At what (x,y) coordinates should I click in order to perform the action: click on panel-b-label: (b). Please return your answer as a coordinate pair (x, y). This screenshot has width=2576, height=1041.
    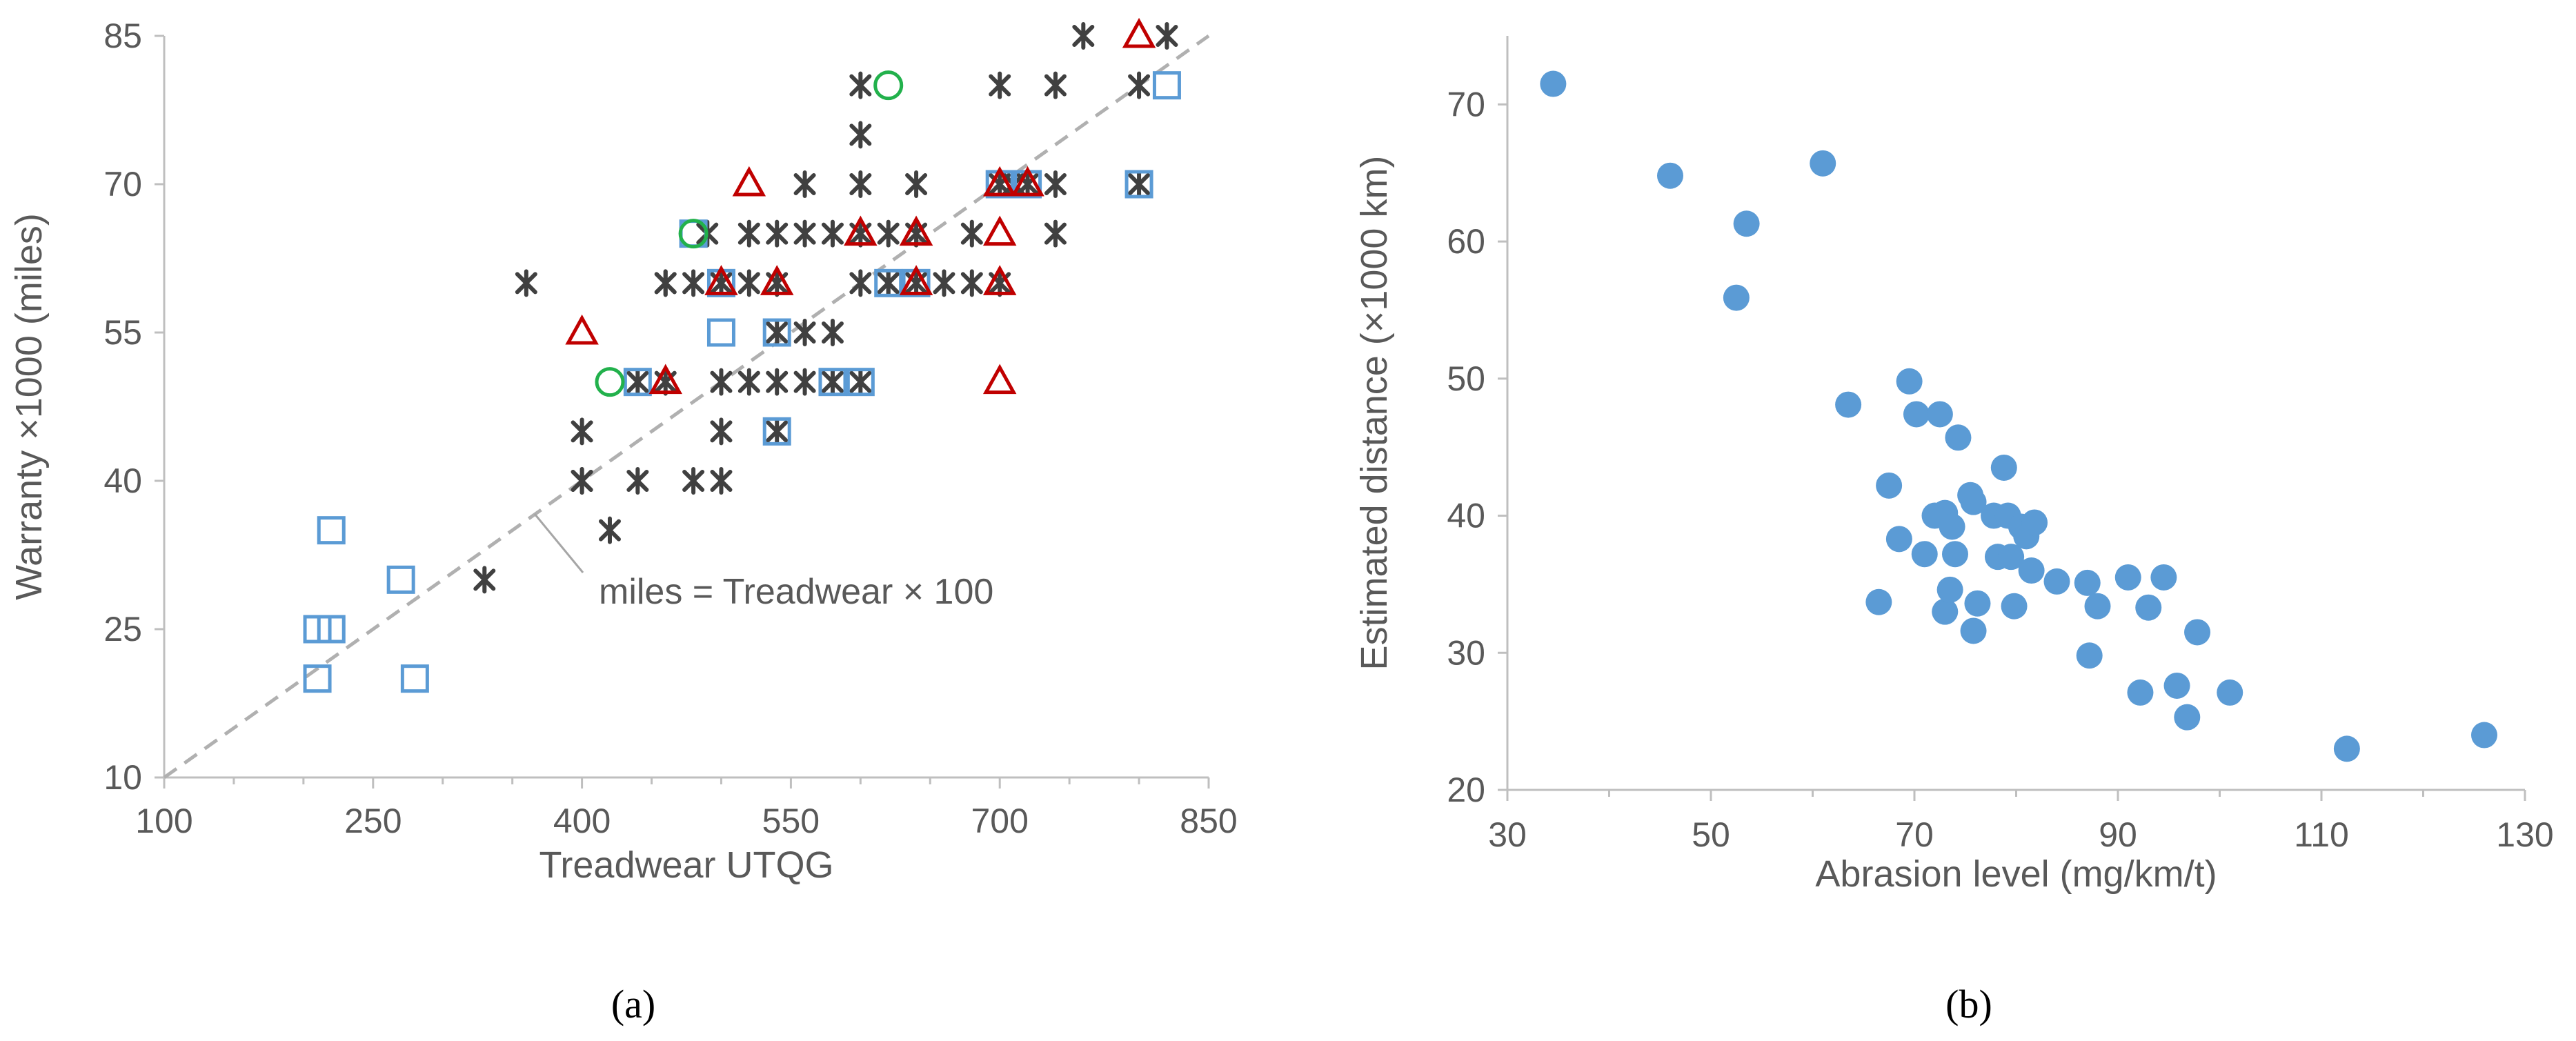
    Looking at the image, I should click on (1968, 1004).